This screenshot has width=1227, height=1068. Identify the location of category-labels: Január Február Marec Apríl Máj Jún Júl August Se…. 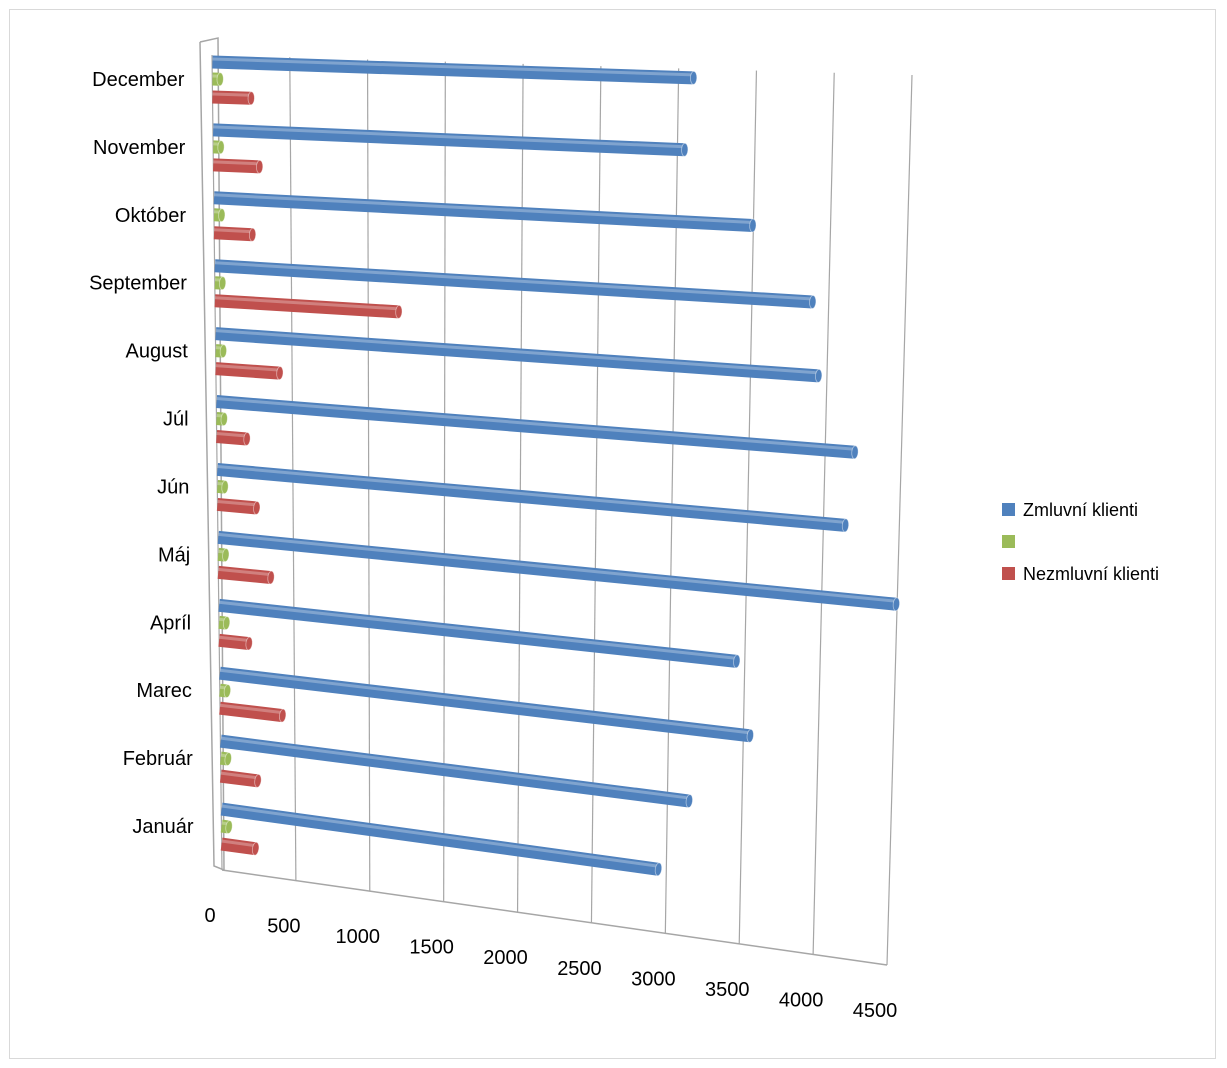
(141, 453).